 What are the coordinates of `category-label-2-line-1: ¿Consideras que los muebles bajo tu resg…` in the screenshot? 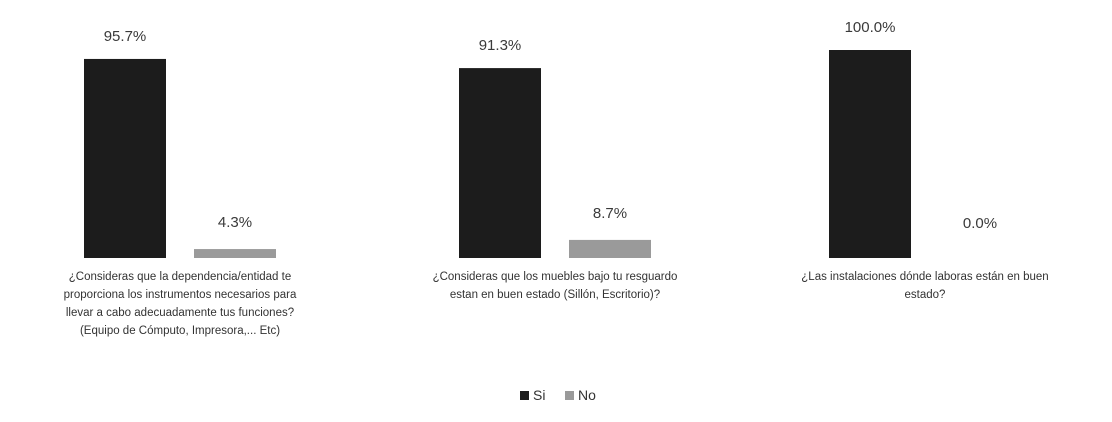 It's located at (555, 277).